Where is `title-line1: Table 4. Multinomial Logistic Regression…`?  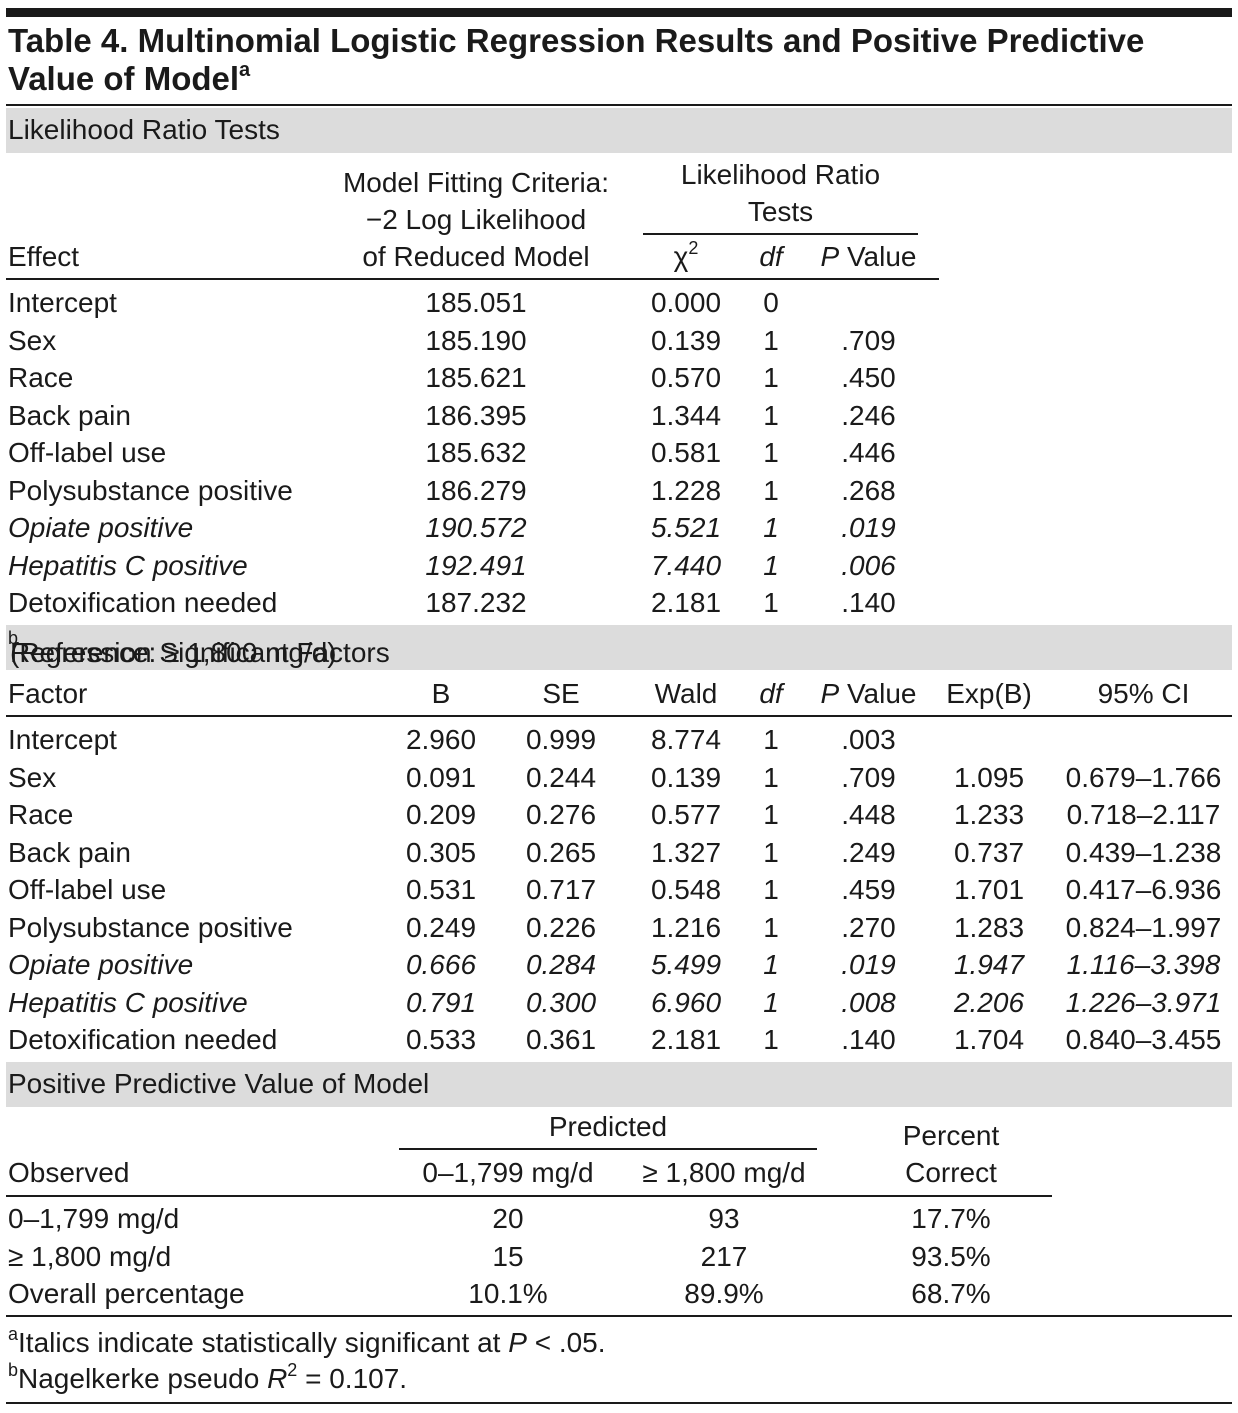
title-line1: Table 4. Multinomial Logistic Regression… is located at coordinates (576, 40).